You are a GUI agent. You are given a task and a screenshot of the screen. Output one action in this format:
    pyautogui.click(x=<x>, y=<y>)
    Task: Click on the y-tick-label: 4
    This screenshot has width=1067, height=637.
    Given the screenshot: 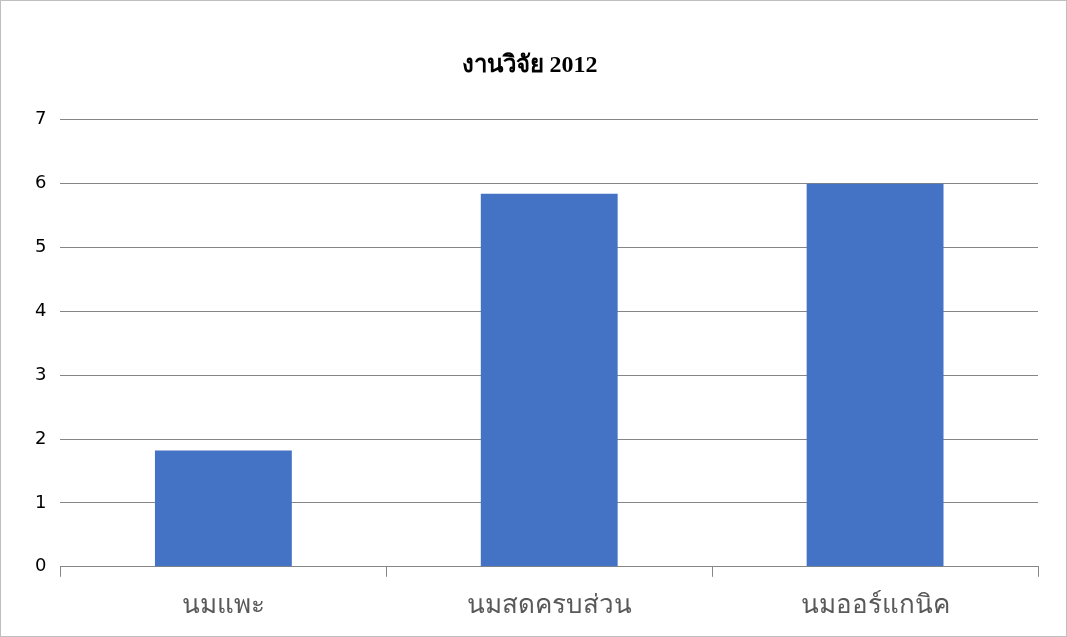 What is the action you would take?
    pyautogui.click(x=41, y=310)
    